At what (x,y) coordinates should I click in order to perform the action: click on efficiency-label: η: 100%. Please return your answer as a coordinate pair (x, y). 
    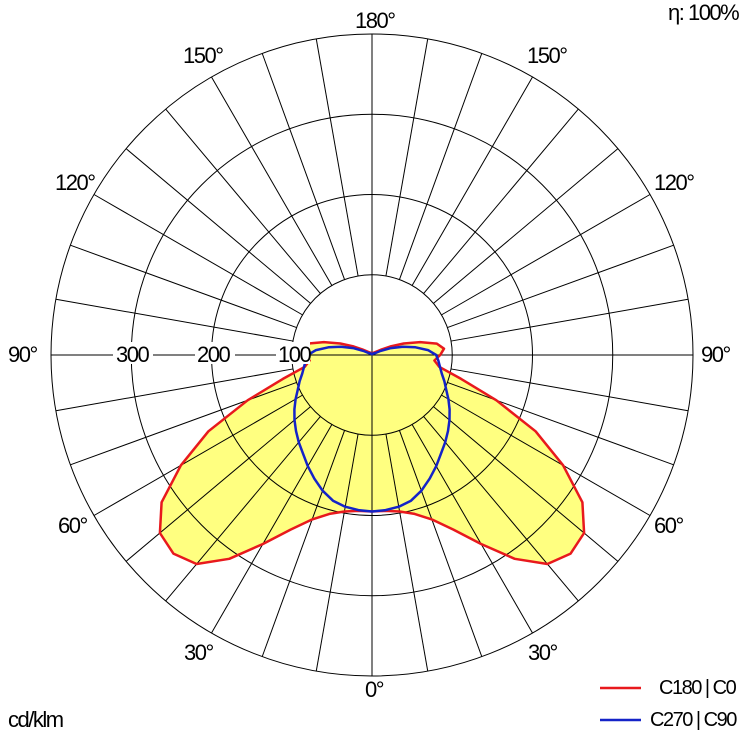
    Looking at the image, I should click on (703, 12).